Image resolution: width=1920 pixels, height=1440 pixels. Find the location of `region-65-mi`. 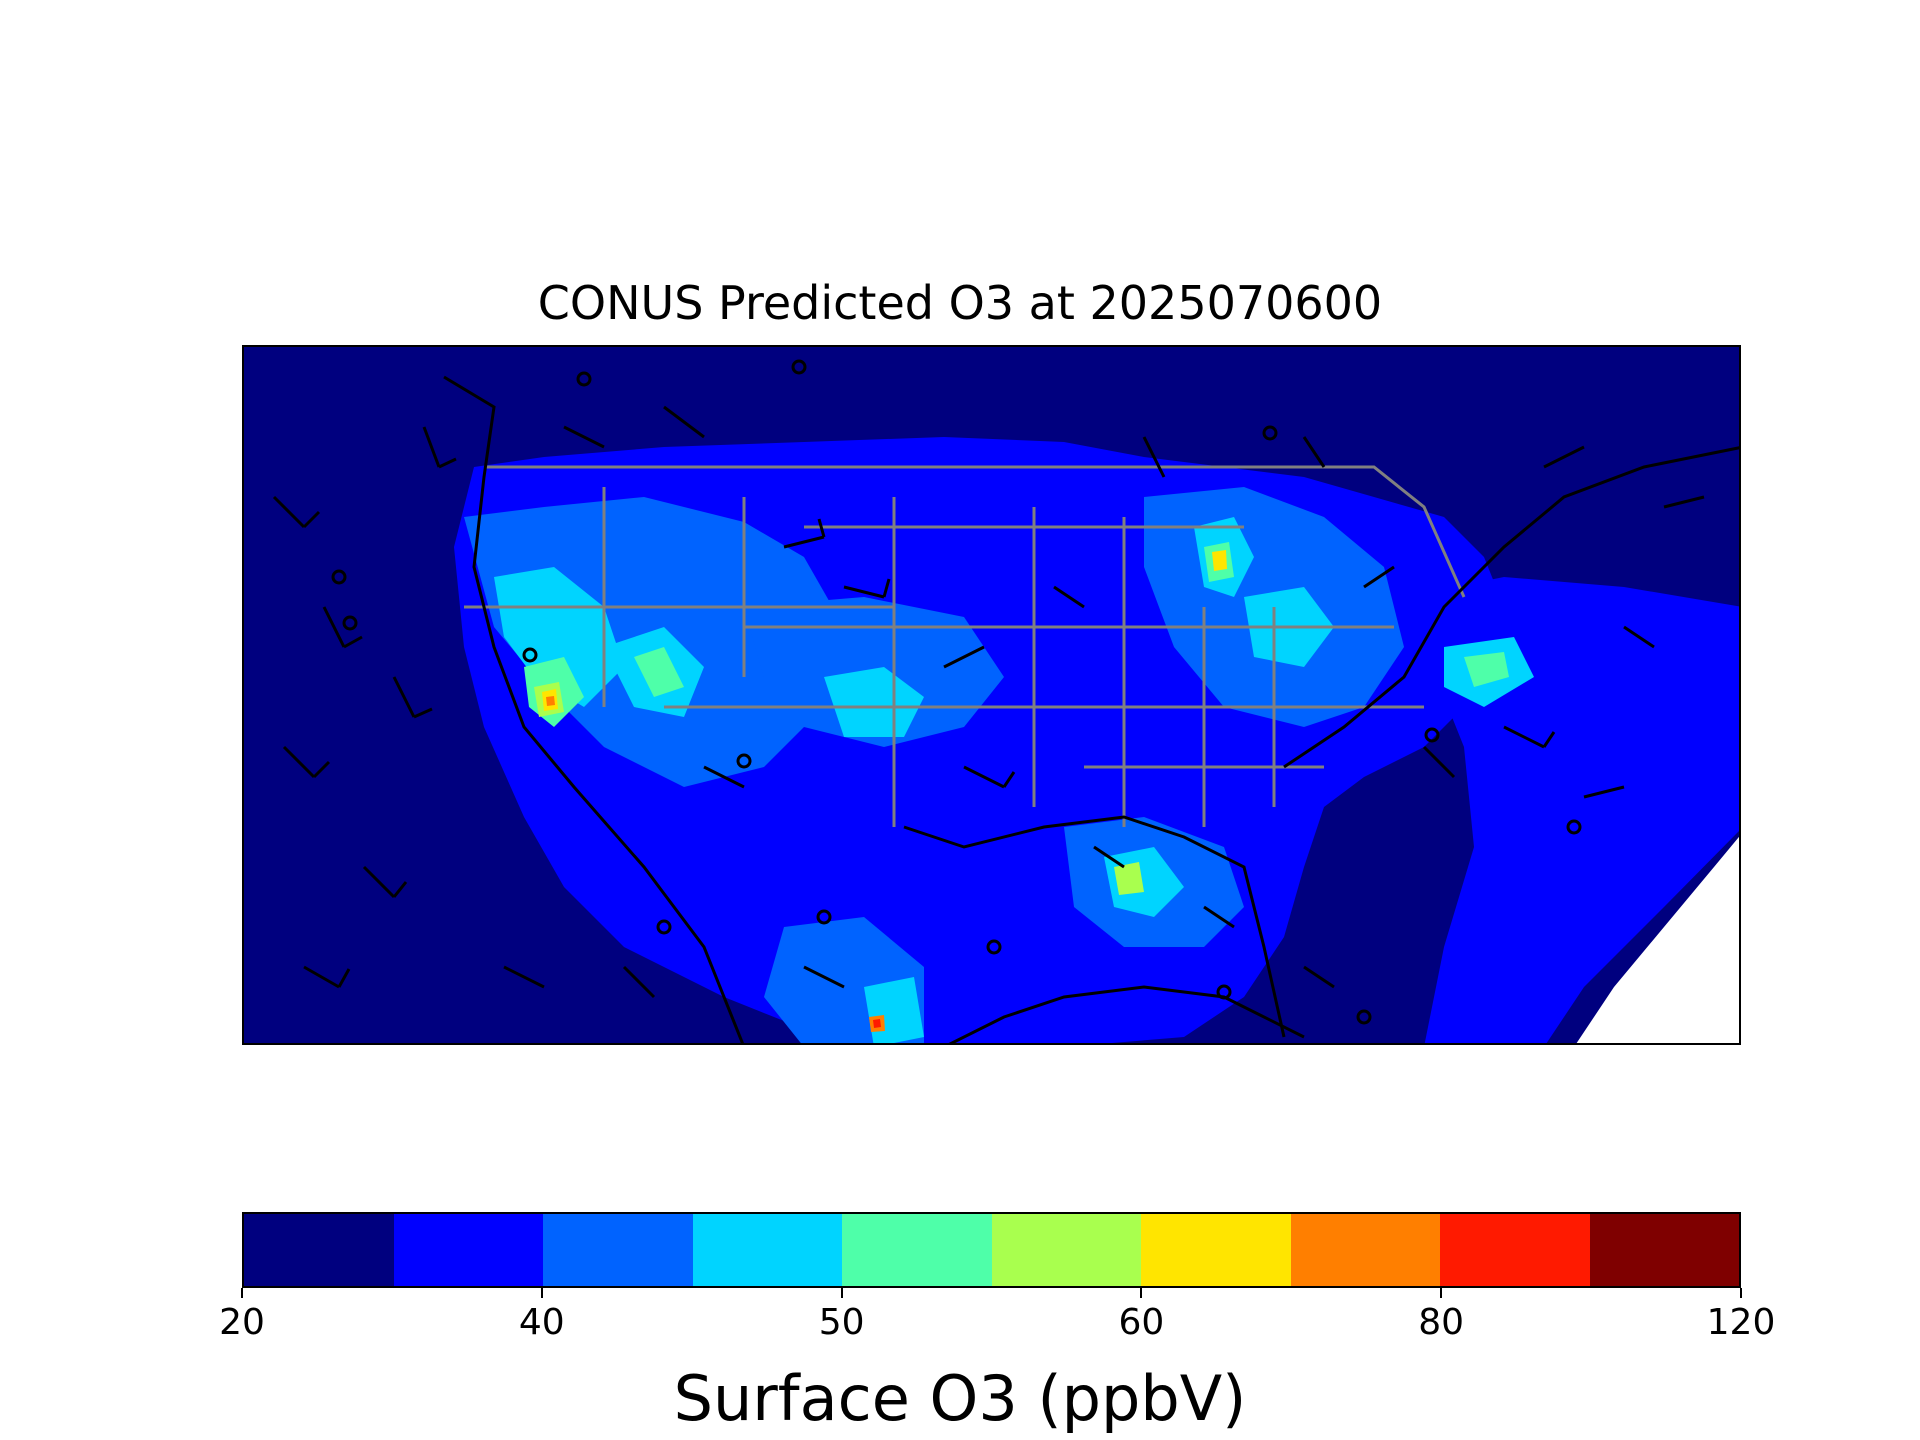

region-65-mi is located at coordinates (1219, 560).